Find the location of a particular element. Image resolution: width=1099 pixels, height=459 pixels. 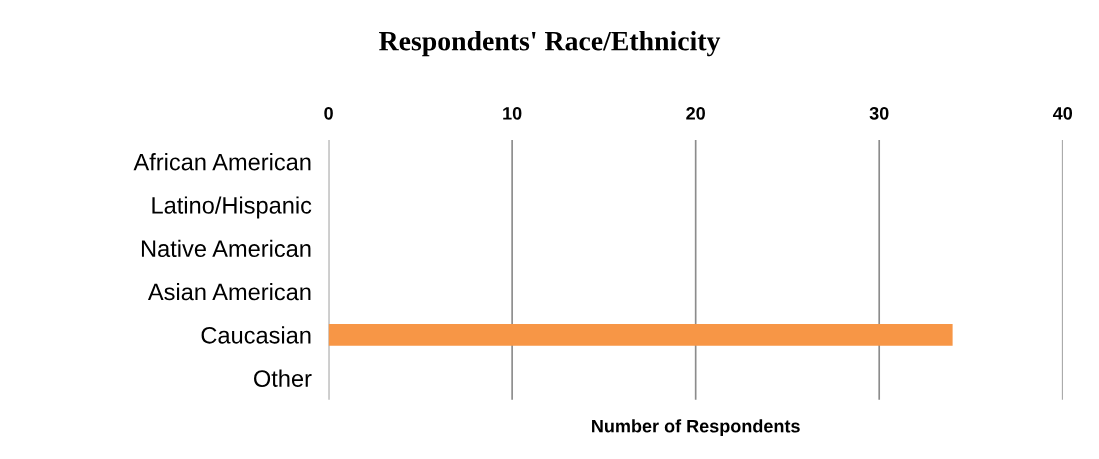

y-tick-label: Asian American is located at coordinates (229, 291).